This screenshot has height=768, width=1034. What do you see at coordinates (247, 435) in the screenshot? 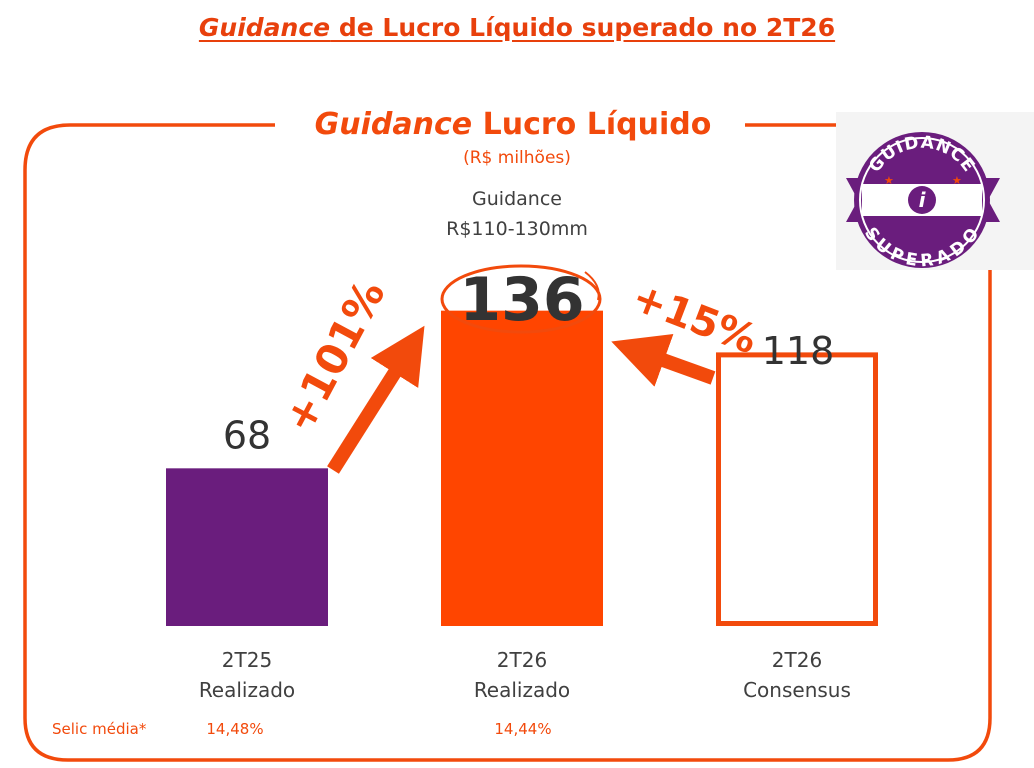
I see `bar-value-label-1: 68` at bounding box center [247, 435].